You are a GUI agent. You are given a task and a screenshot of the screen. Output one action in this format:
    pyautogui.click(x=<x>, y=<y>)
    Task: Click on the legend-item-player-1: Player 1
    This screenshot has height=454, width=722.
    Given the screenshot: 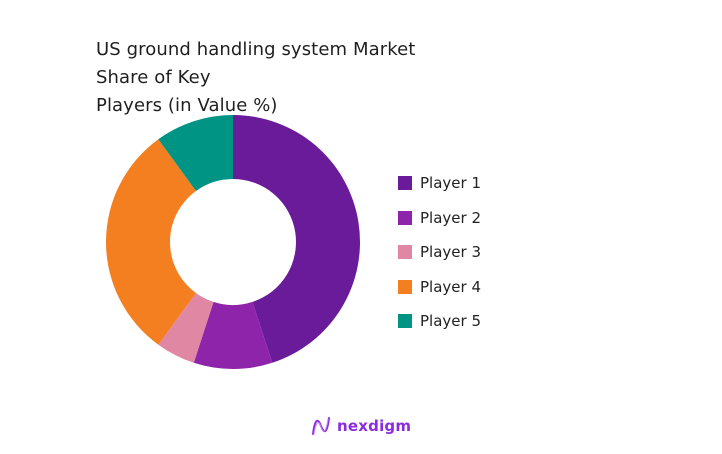 What is the action you would take?
    pyautogui.click(x=439, y=183)
    